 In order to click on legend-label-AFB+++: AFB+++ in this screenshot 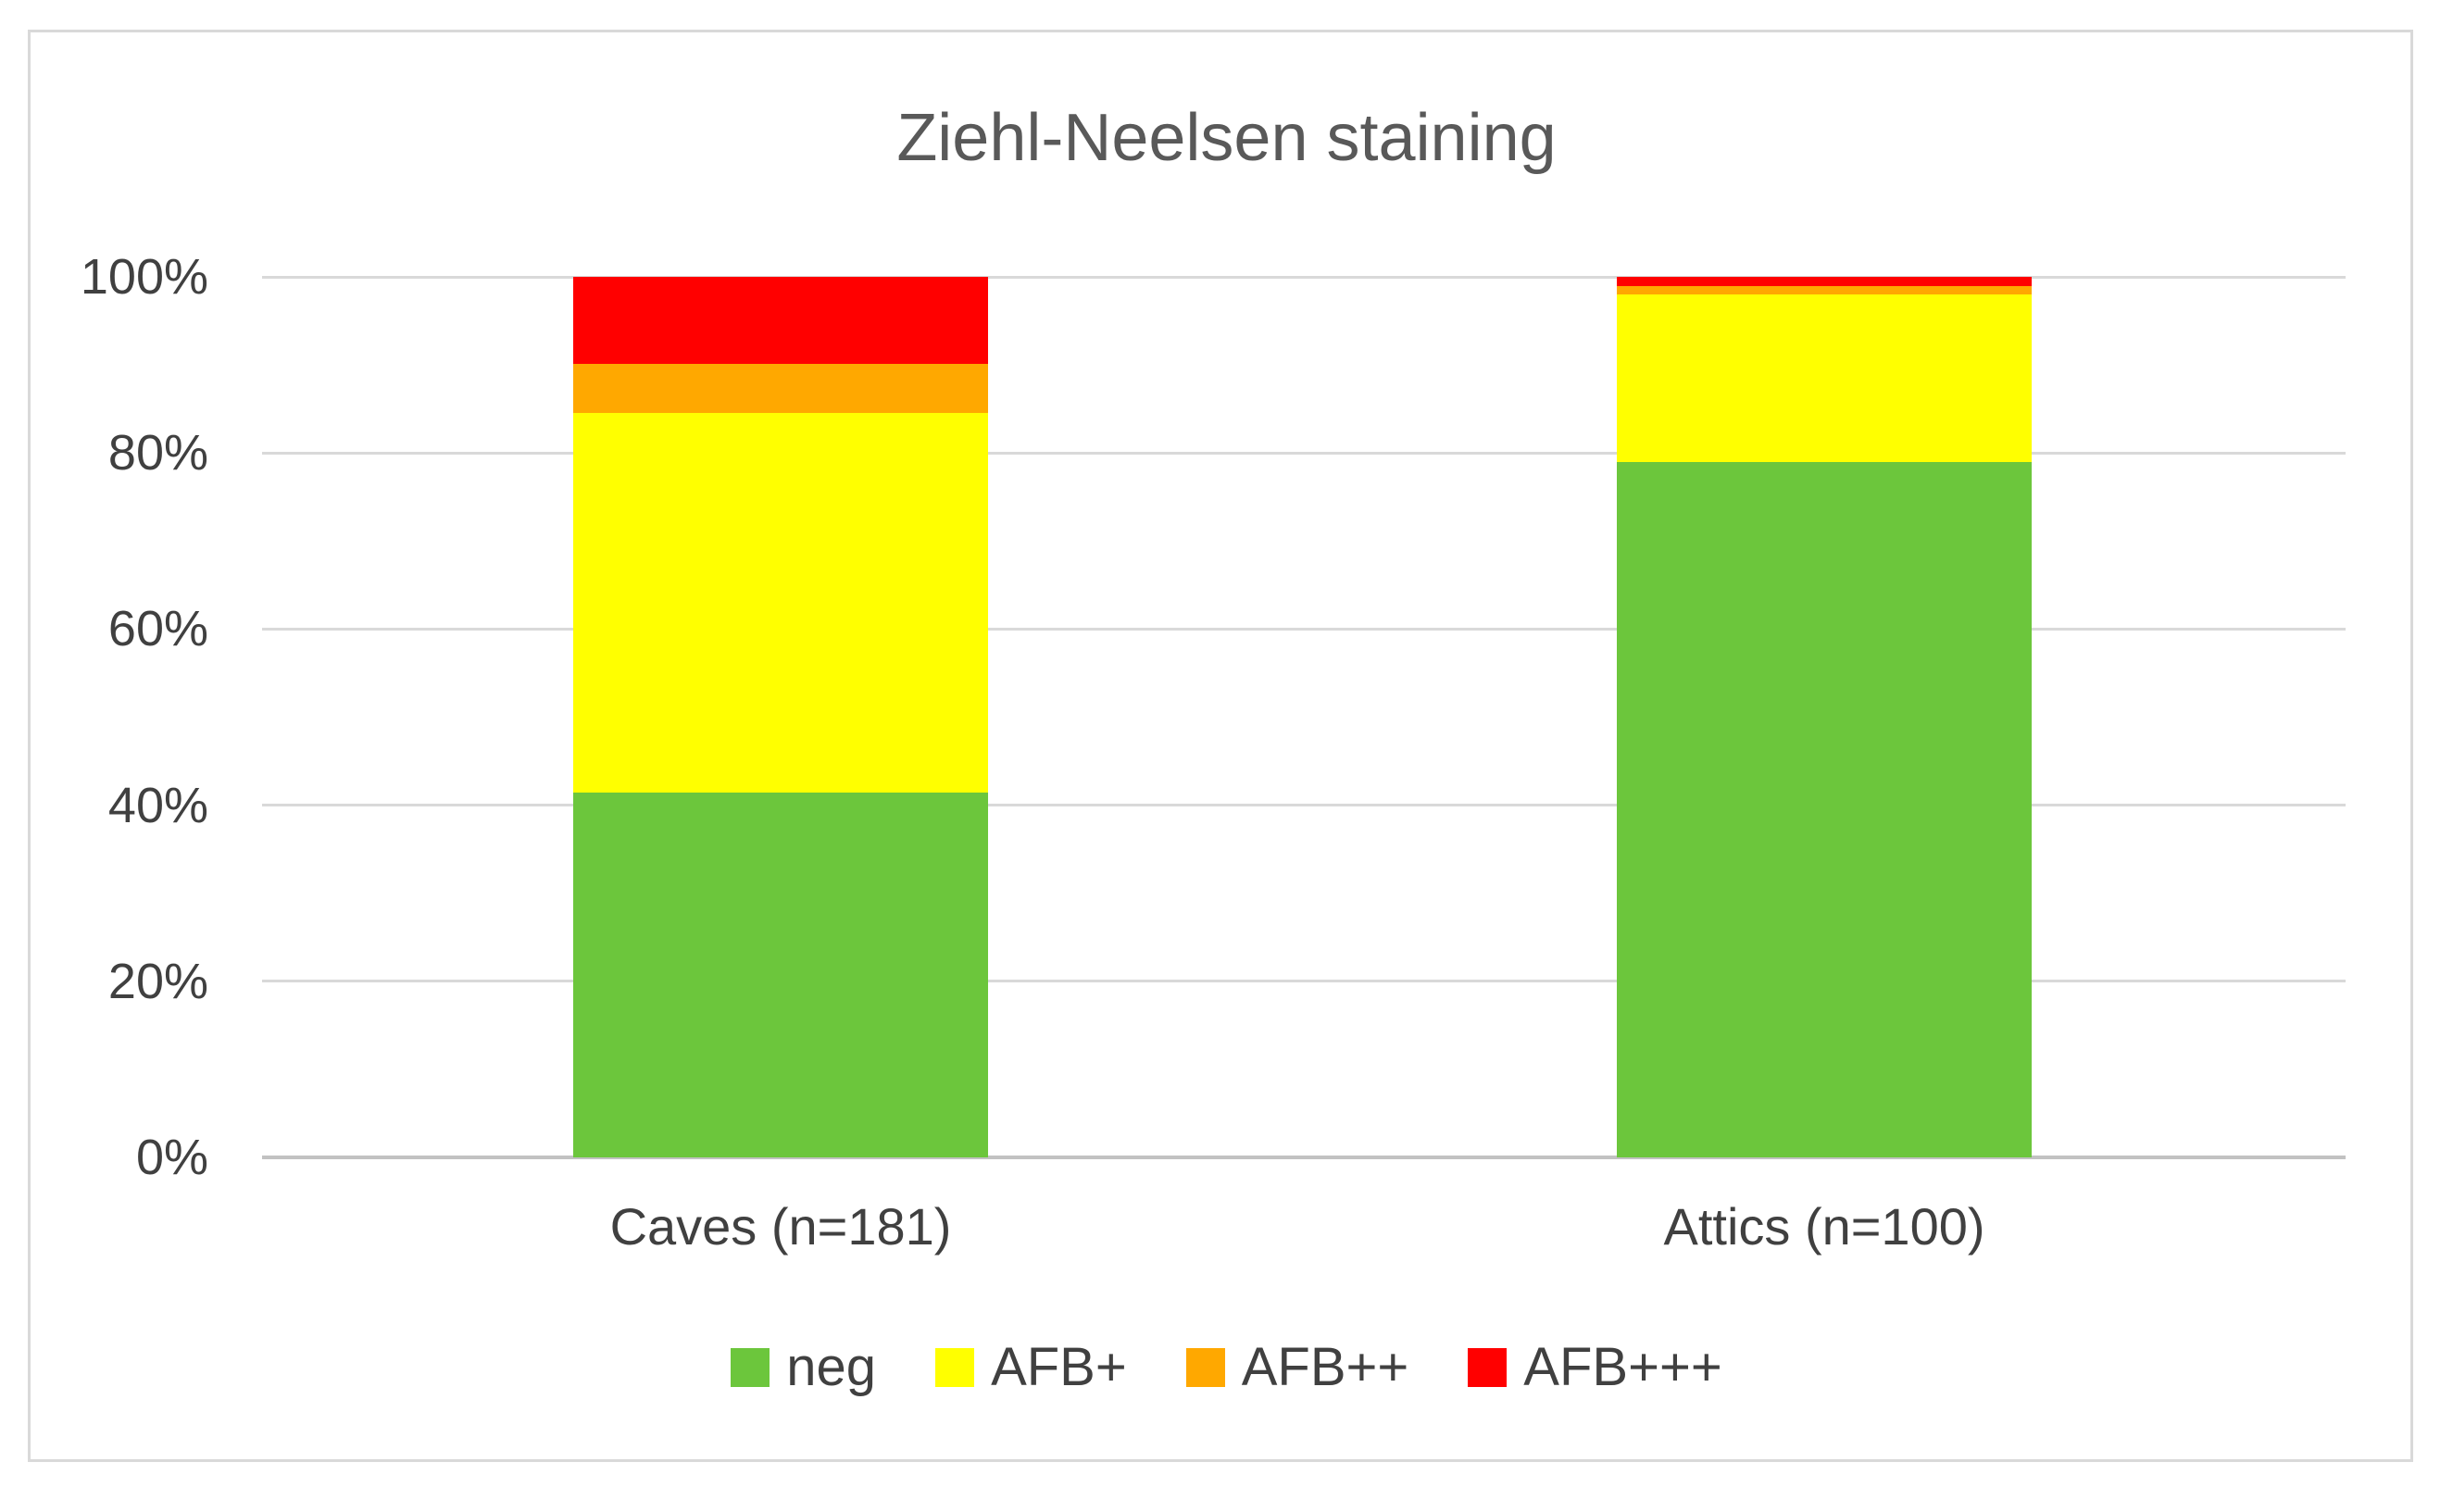, I will do `click(1623, 1367)`.